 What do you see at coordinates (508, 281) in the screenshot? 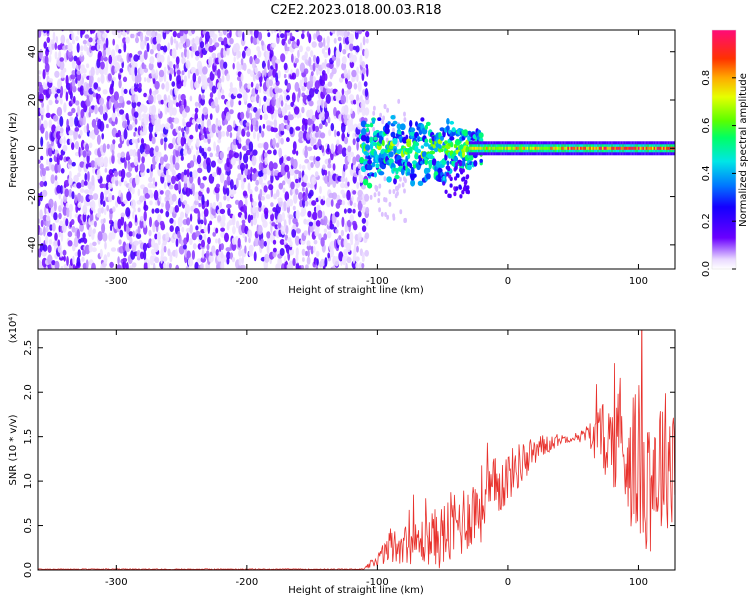
I see `x-tick-label: 0` at bounding box center [508, 281].